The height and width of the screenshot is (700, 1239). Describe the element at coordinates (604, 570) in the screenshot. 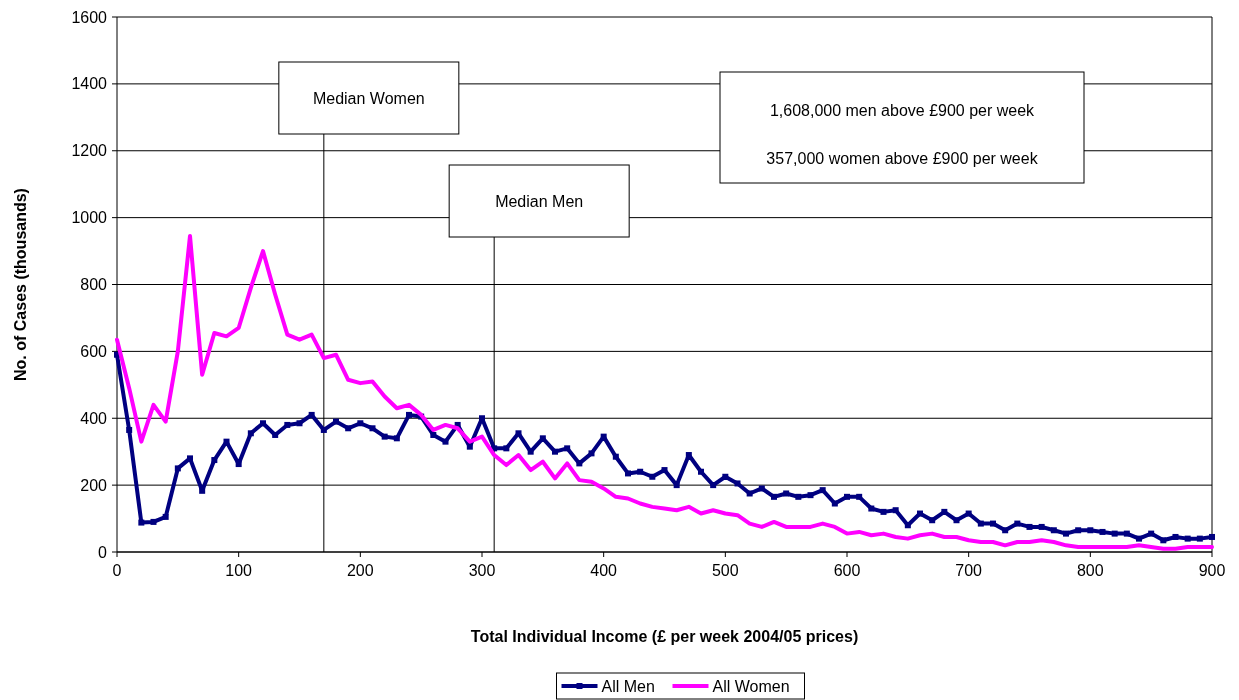

I see `x-tick-label: 400` at that location.